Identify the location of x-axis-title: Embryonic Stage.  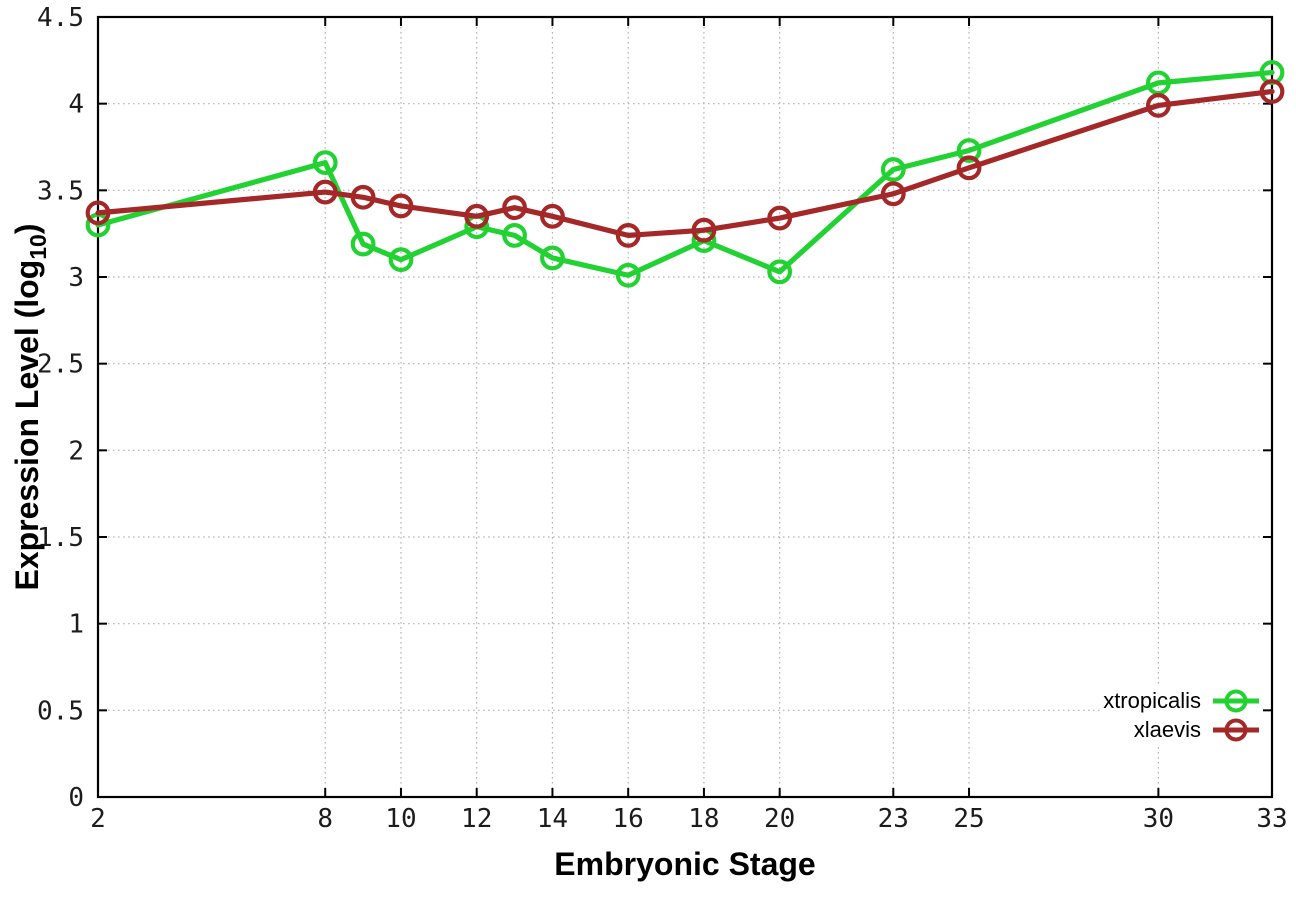
(684, 864).